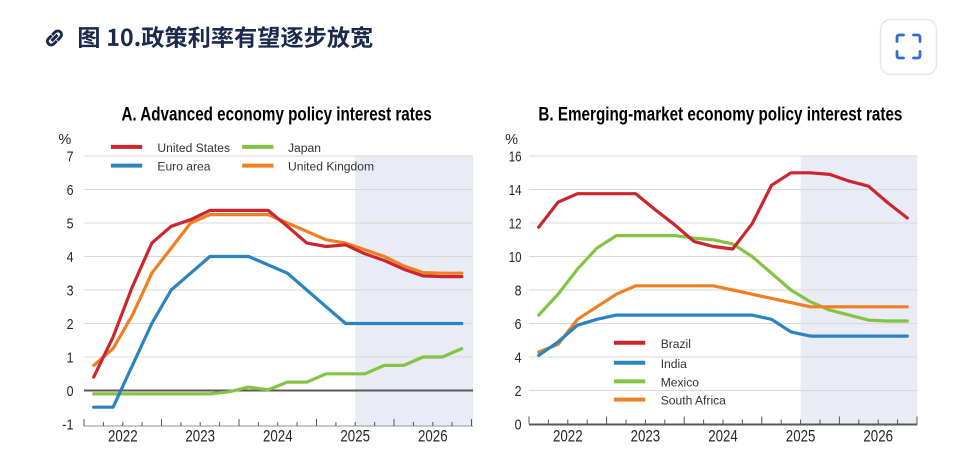  I want to click on svg-text: 14, so click(515, 190).